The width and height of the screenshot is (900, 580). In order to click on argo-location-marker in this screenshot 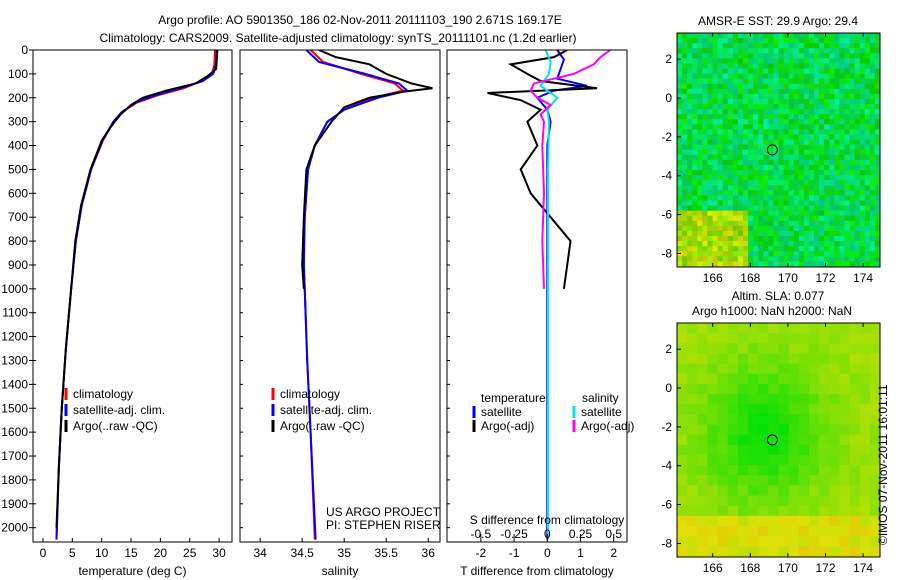, I will do `click(772, 440)`.